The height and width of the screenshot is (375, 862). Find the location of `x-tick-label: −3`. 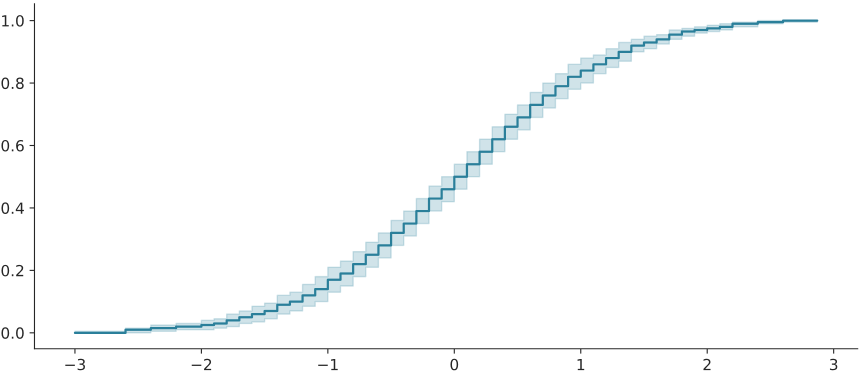

x-tick-label: −3 is located at coordinates (75, 364).